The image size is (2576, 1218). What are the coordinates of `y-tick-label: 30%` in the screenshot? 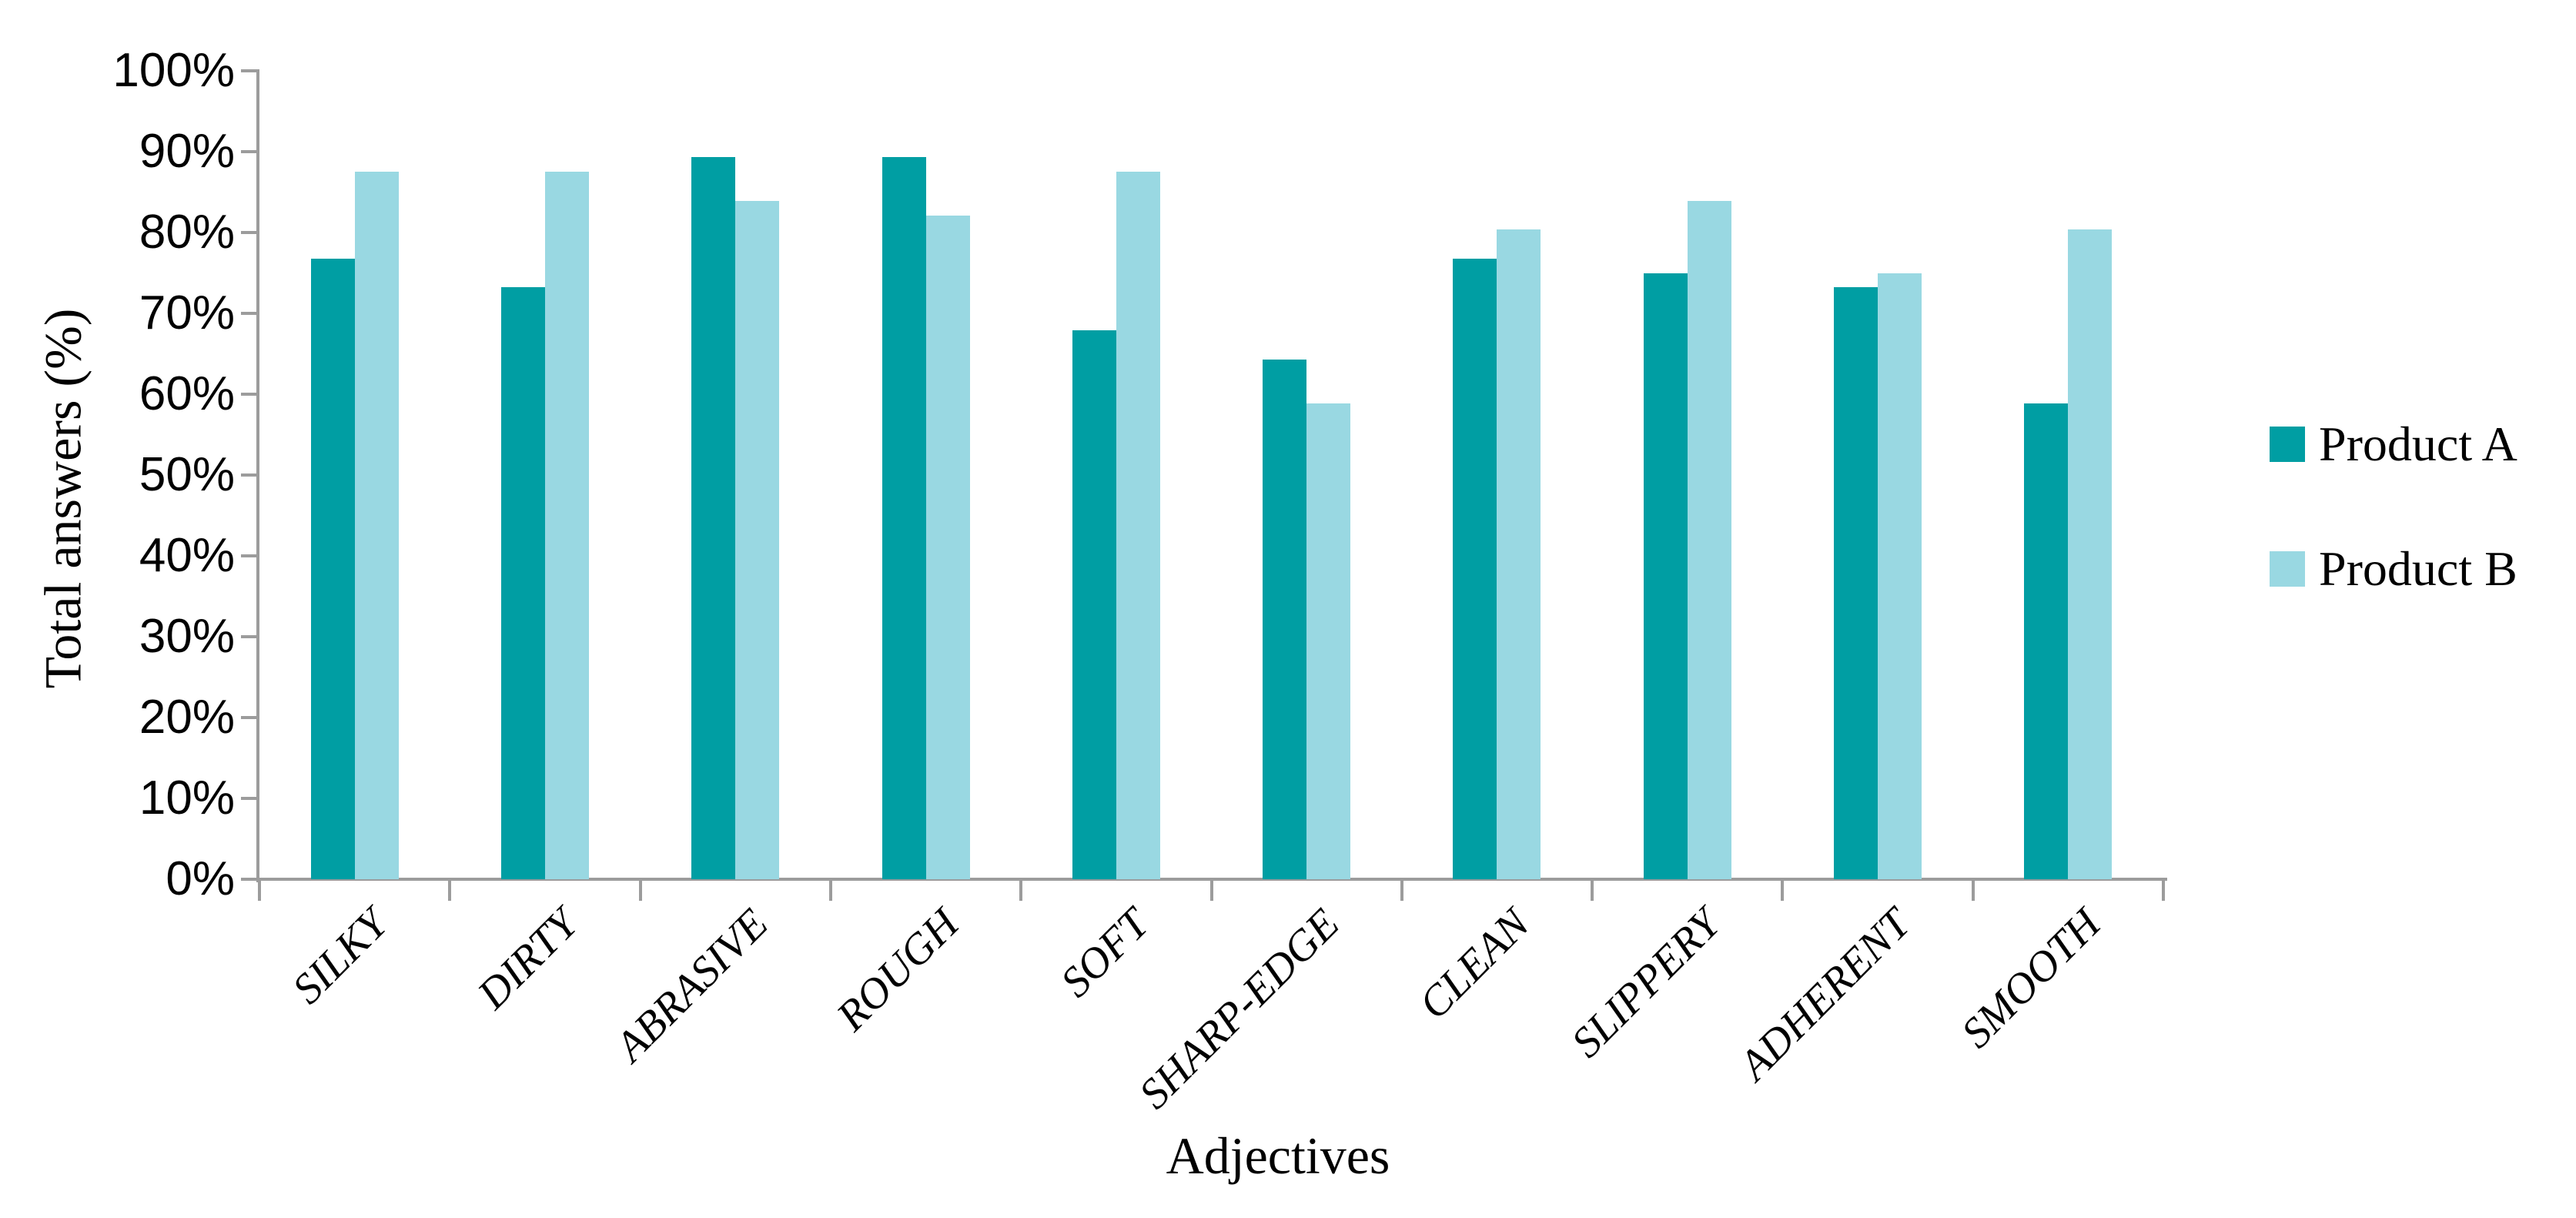 It's located at (187, 636).